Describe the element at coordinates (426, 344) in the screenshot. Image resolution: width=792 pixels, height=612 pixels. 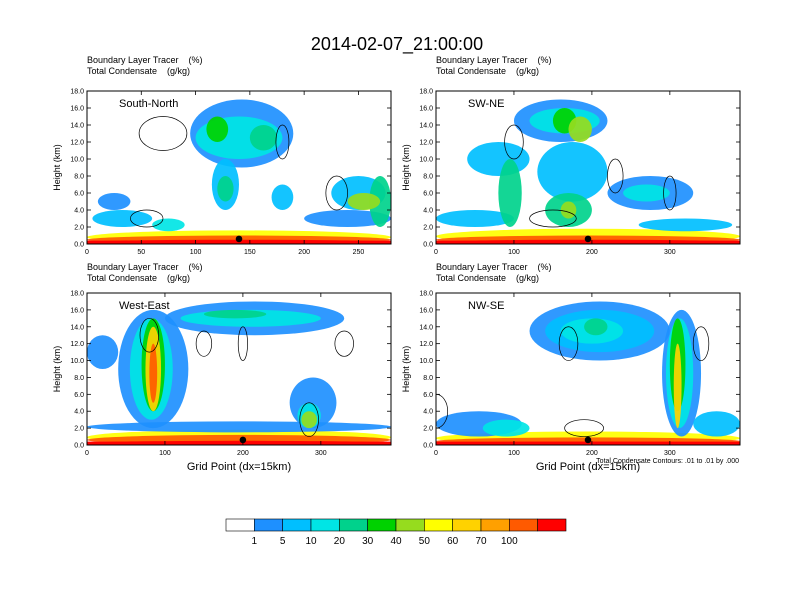
I see `y-tick-label: 12.0` at that location.